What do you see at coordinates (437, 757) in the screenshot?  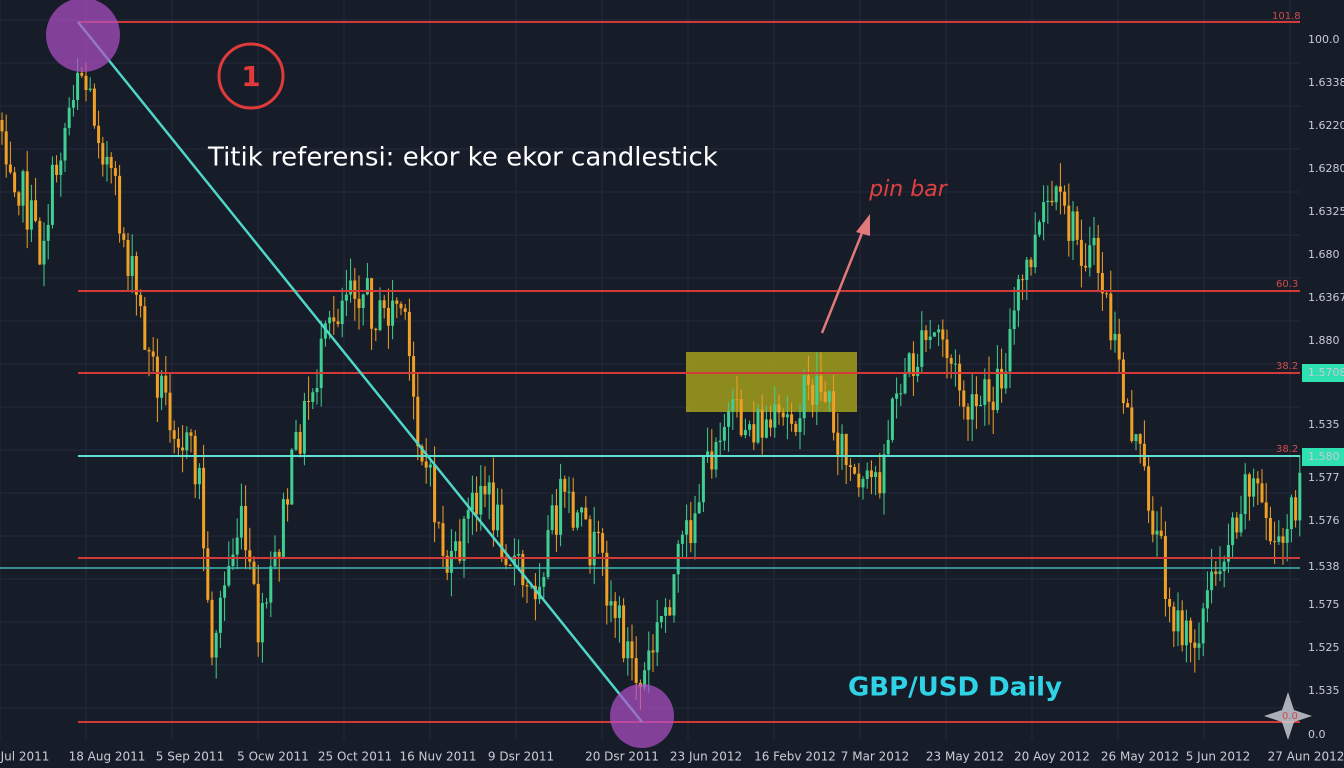 I see `date-label: 16 Nuv 2011` at bounding box center [437, 757].